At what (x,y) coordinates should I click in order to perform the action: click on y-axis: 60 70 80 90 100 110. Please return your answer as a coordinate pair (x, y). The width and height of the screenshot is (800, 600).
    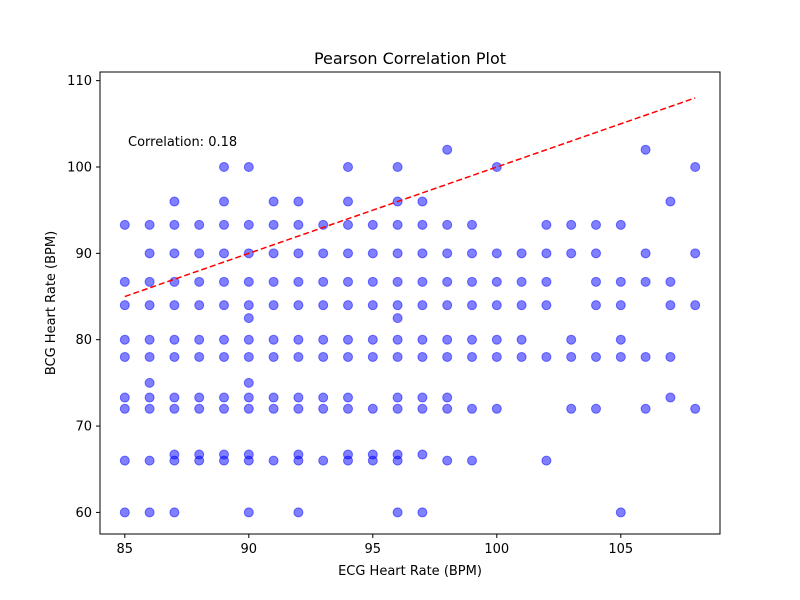
    Looking at the image, I should click on (83, 297).